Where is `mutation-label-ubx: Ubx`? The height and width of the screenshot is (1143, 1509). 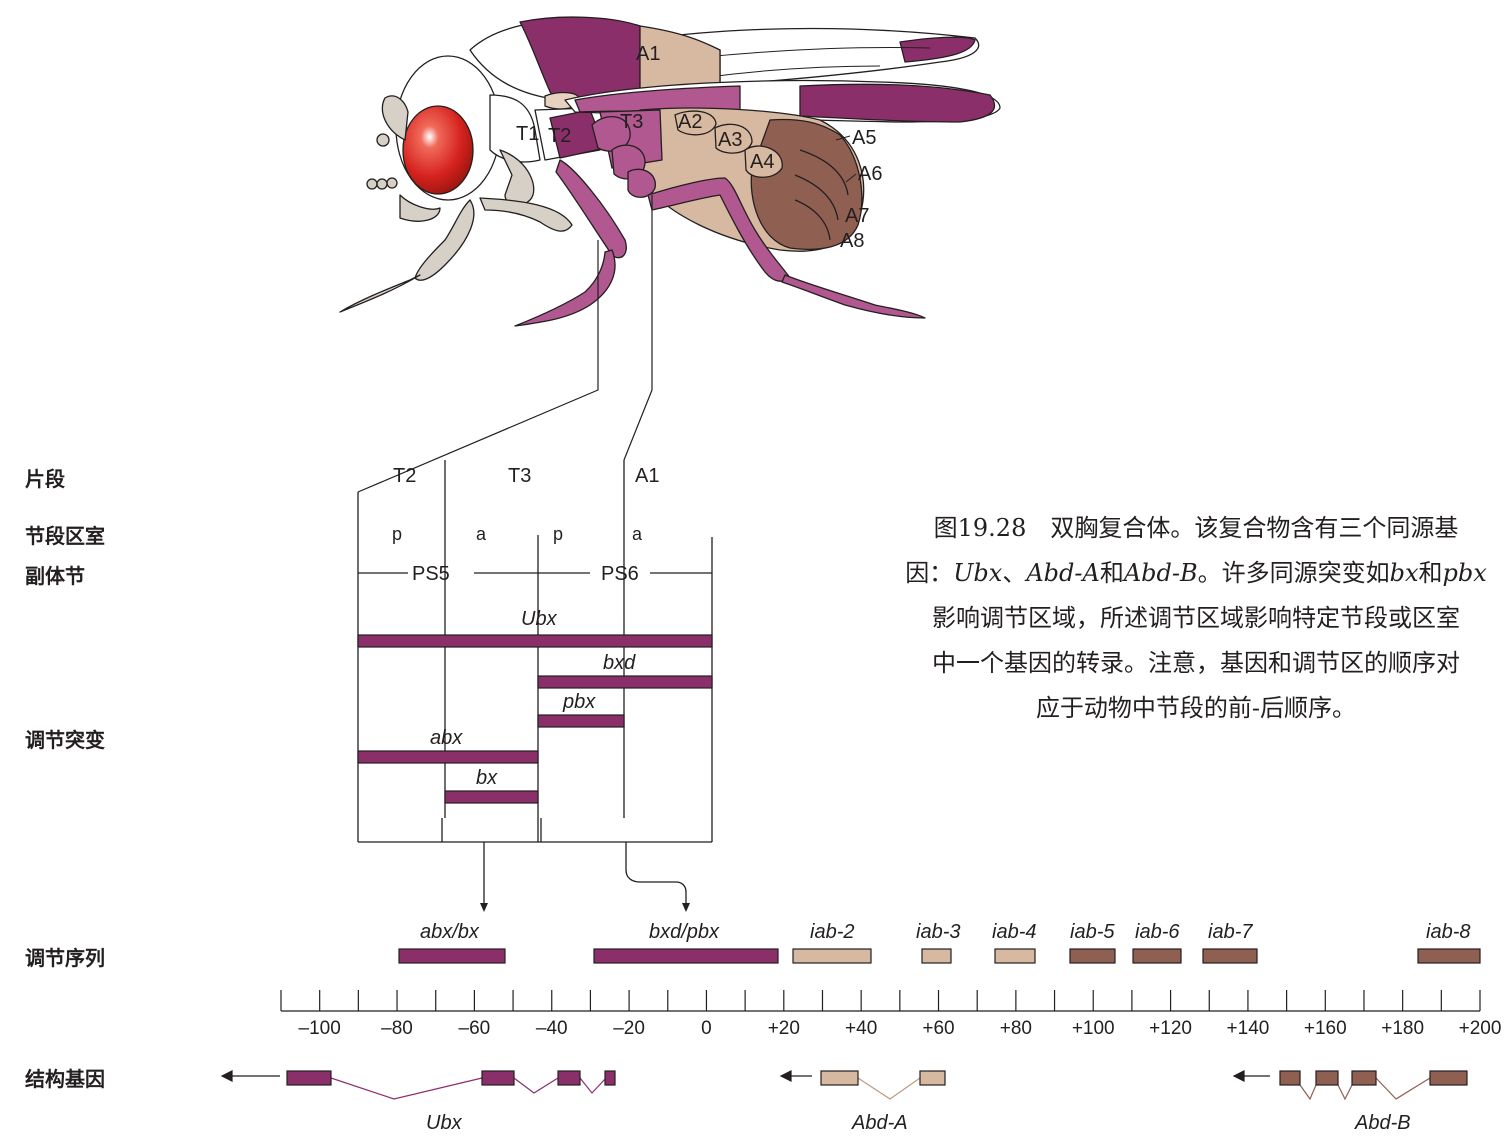
mutation-label-ubx: Ubx is located at coordinates (539, 619).